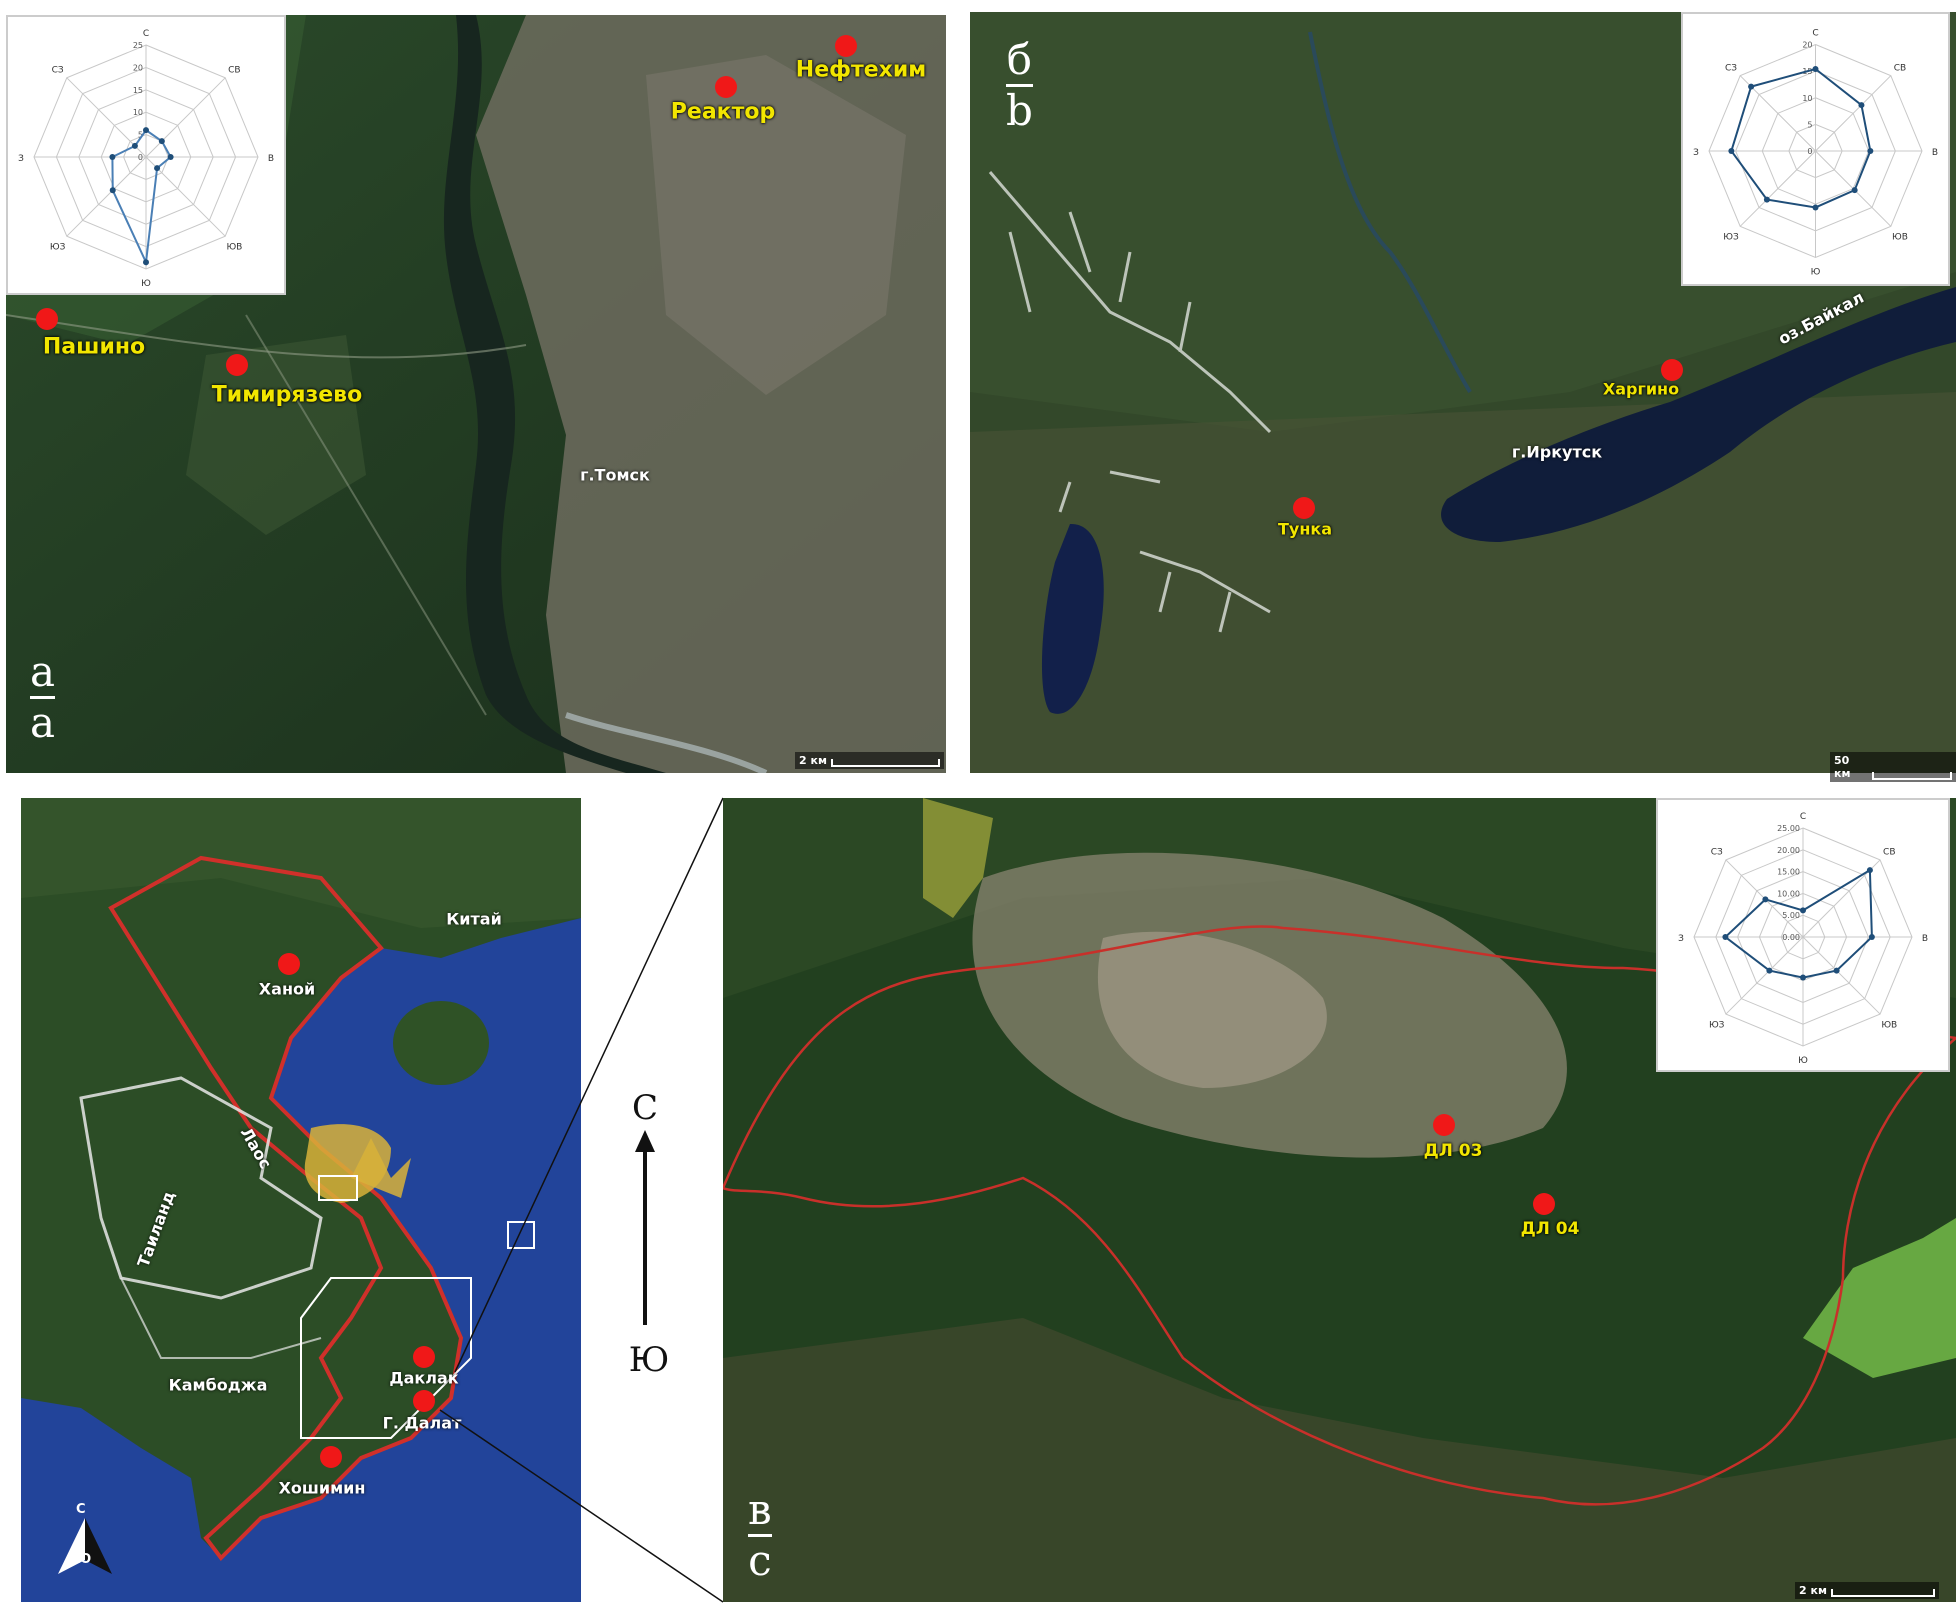 This screenshot has height=1617, width=1956. What do you see at coordinates (1815, 34) in the screenshot?
I see `direction-label: С` at bounding box center [1815, 34].